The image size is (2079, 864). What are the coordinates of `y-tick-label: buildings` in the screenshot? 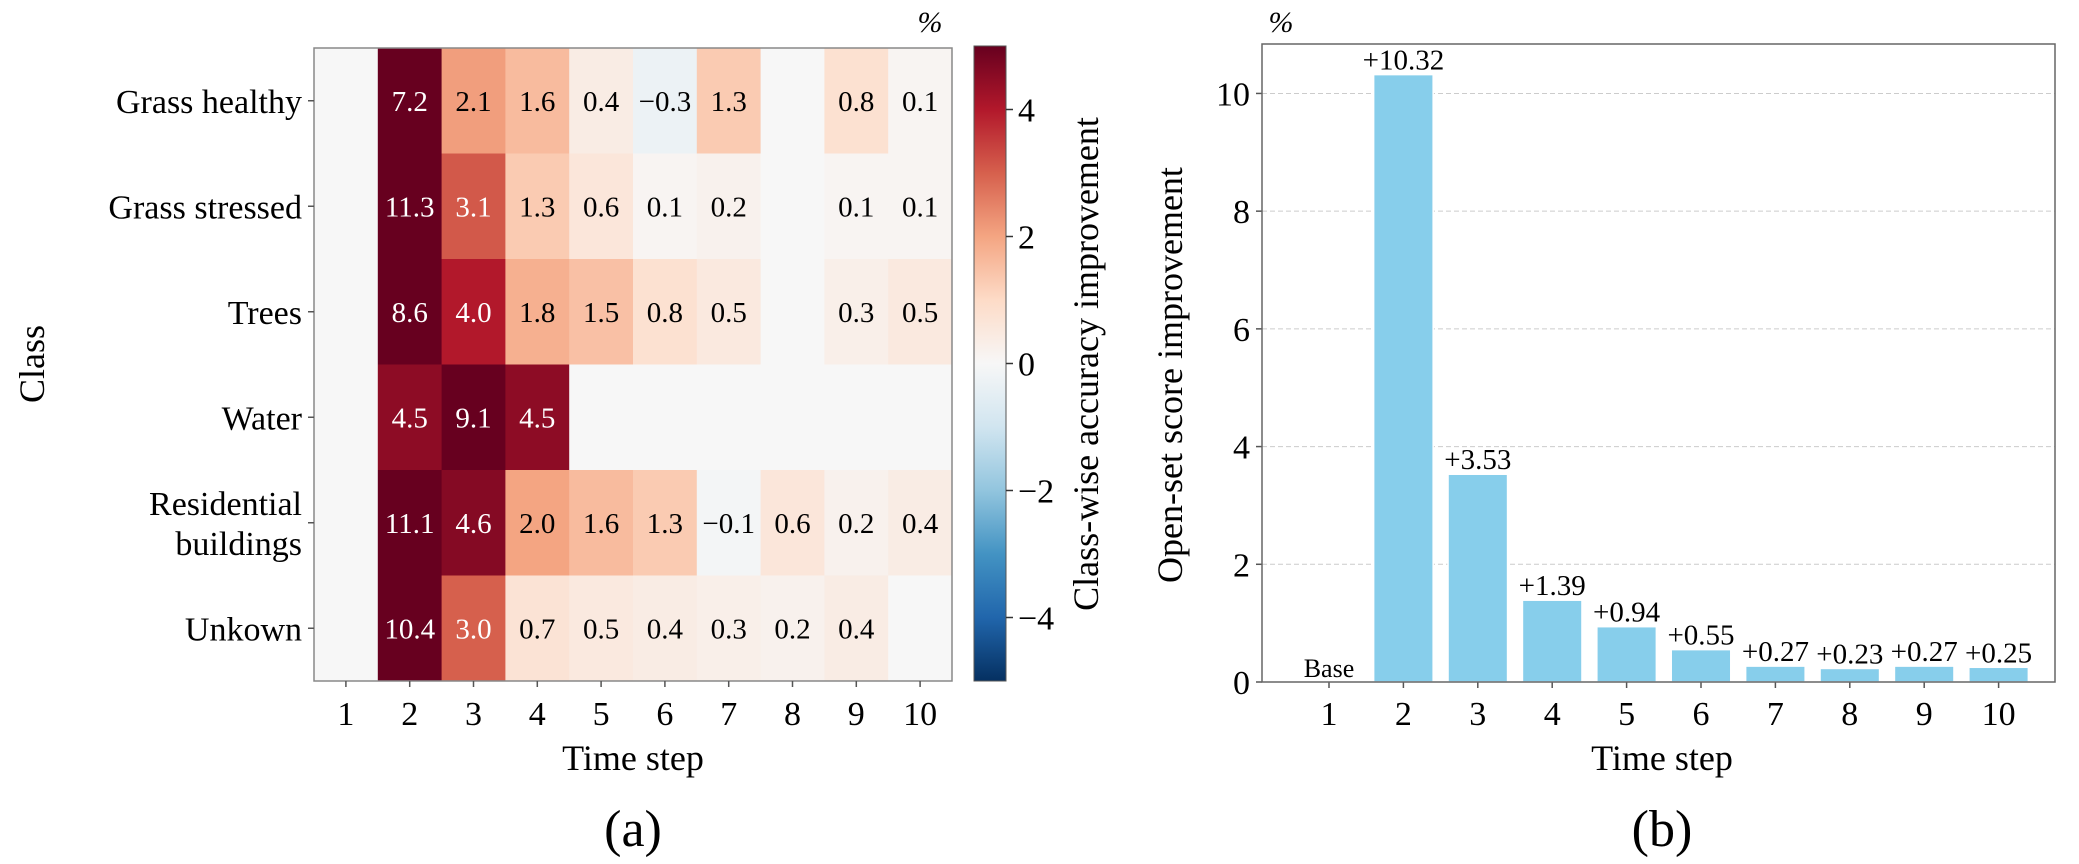 It's located at (238, 544).